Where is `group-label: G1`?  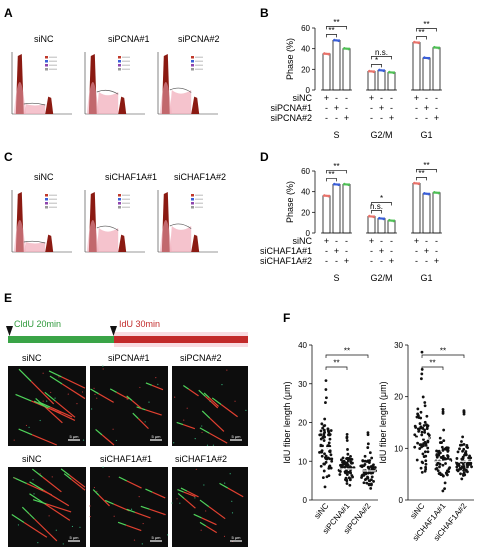
group-label: G1 is located at coordinates (426, 278).